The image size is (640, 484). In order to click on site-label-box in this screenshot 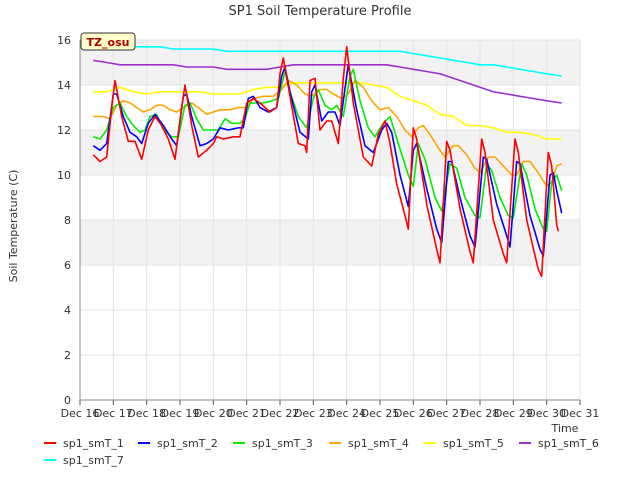, I will do `click(108, 41)`.